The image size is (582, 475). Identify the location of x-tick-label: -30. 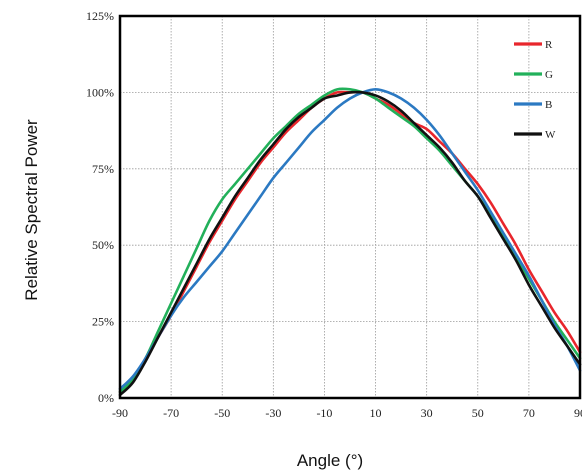
(273, 413).